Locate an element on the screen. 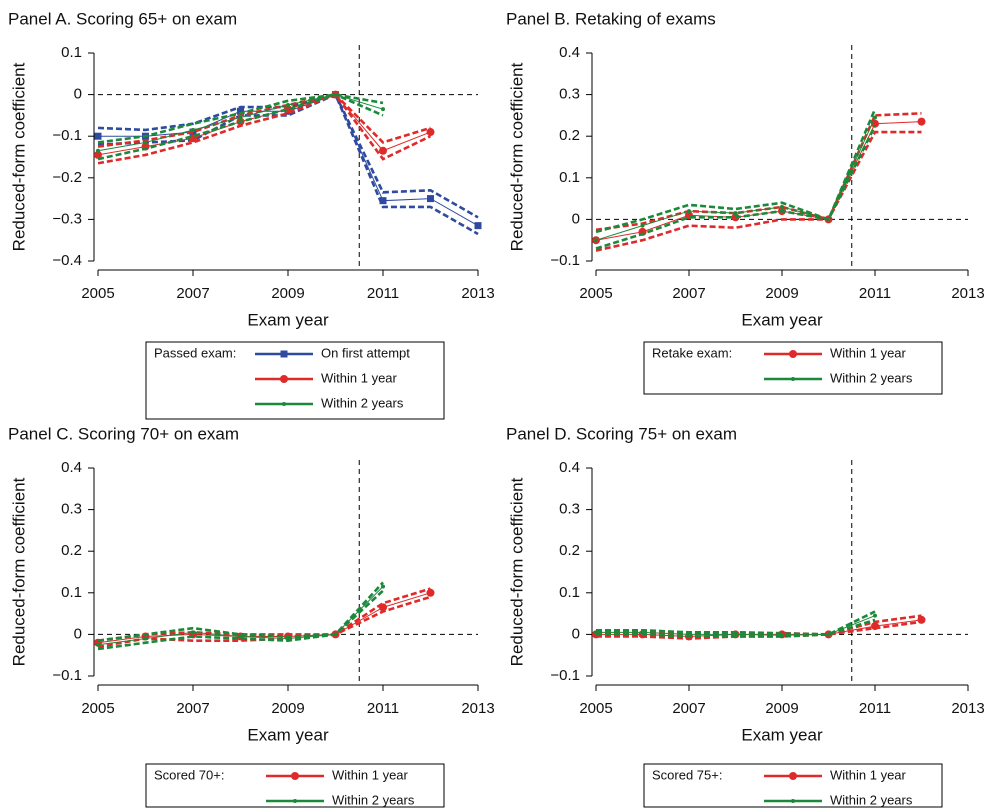 The width and height of the screenshot is (990, 808). y-tick-label: −0.2 is located at coordinates (67, 177).